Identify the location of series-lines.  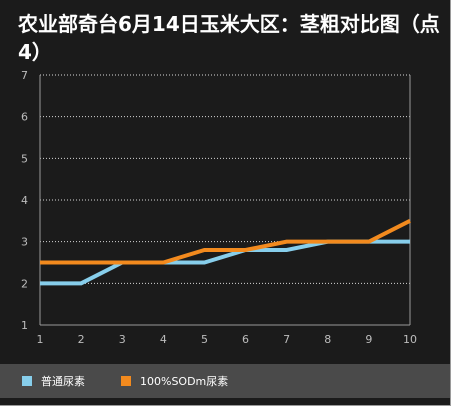
(225, 252).